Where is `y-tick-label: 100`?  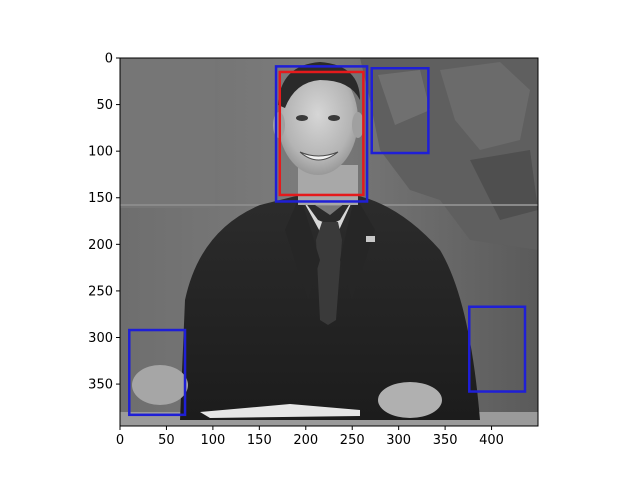 y-tick-label: 100 is located at coordinates (100, 152).